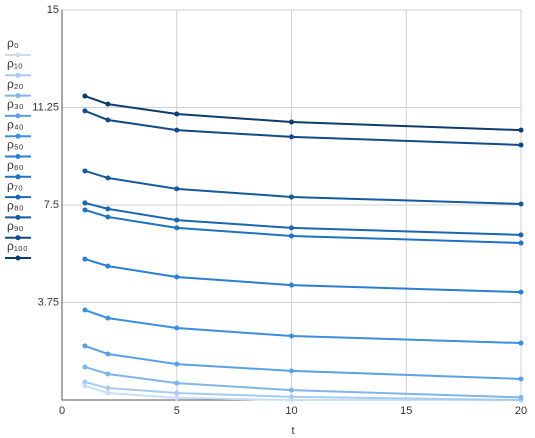 This screenshot has height=438, width=535. Describe the element at coordinates (292, 431) in the screenshot. I see `x-axis-label: t` at that location.